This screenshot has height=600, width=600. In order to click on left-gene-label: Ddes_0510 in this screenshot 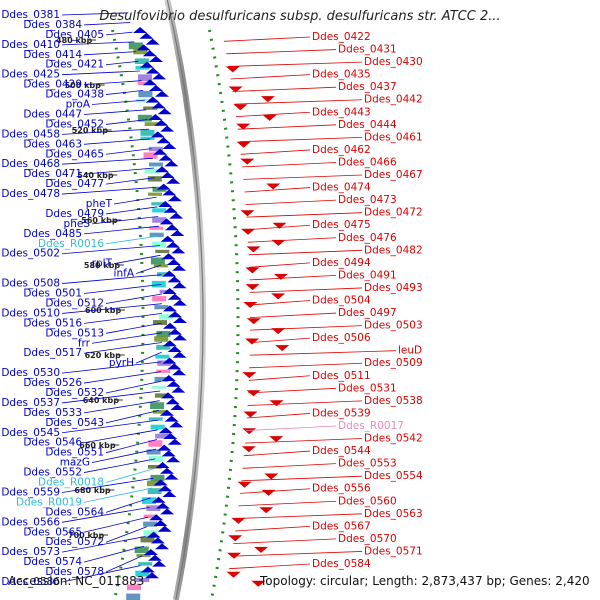, I will do `click(30, 313)`.